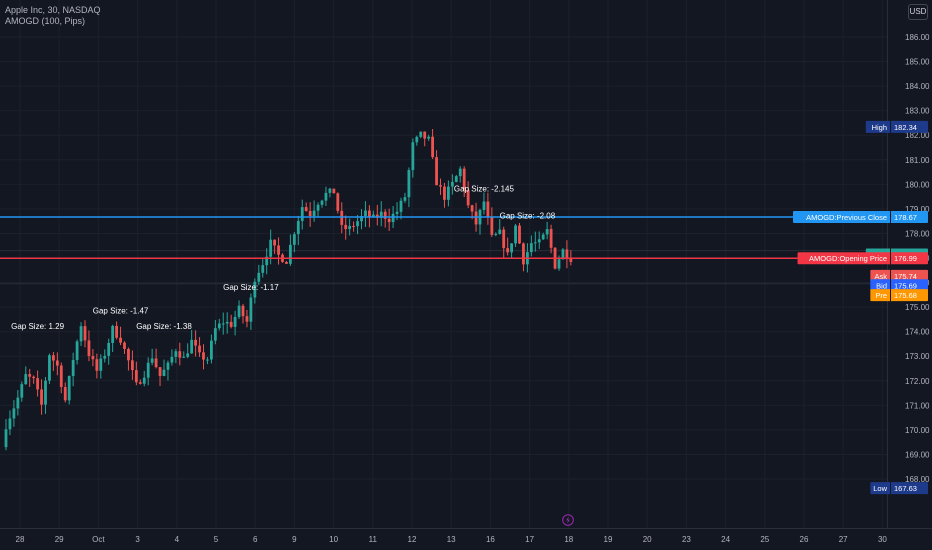  I want to click on x-tick-label: 25, so click(764, 539).